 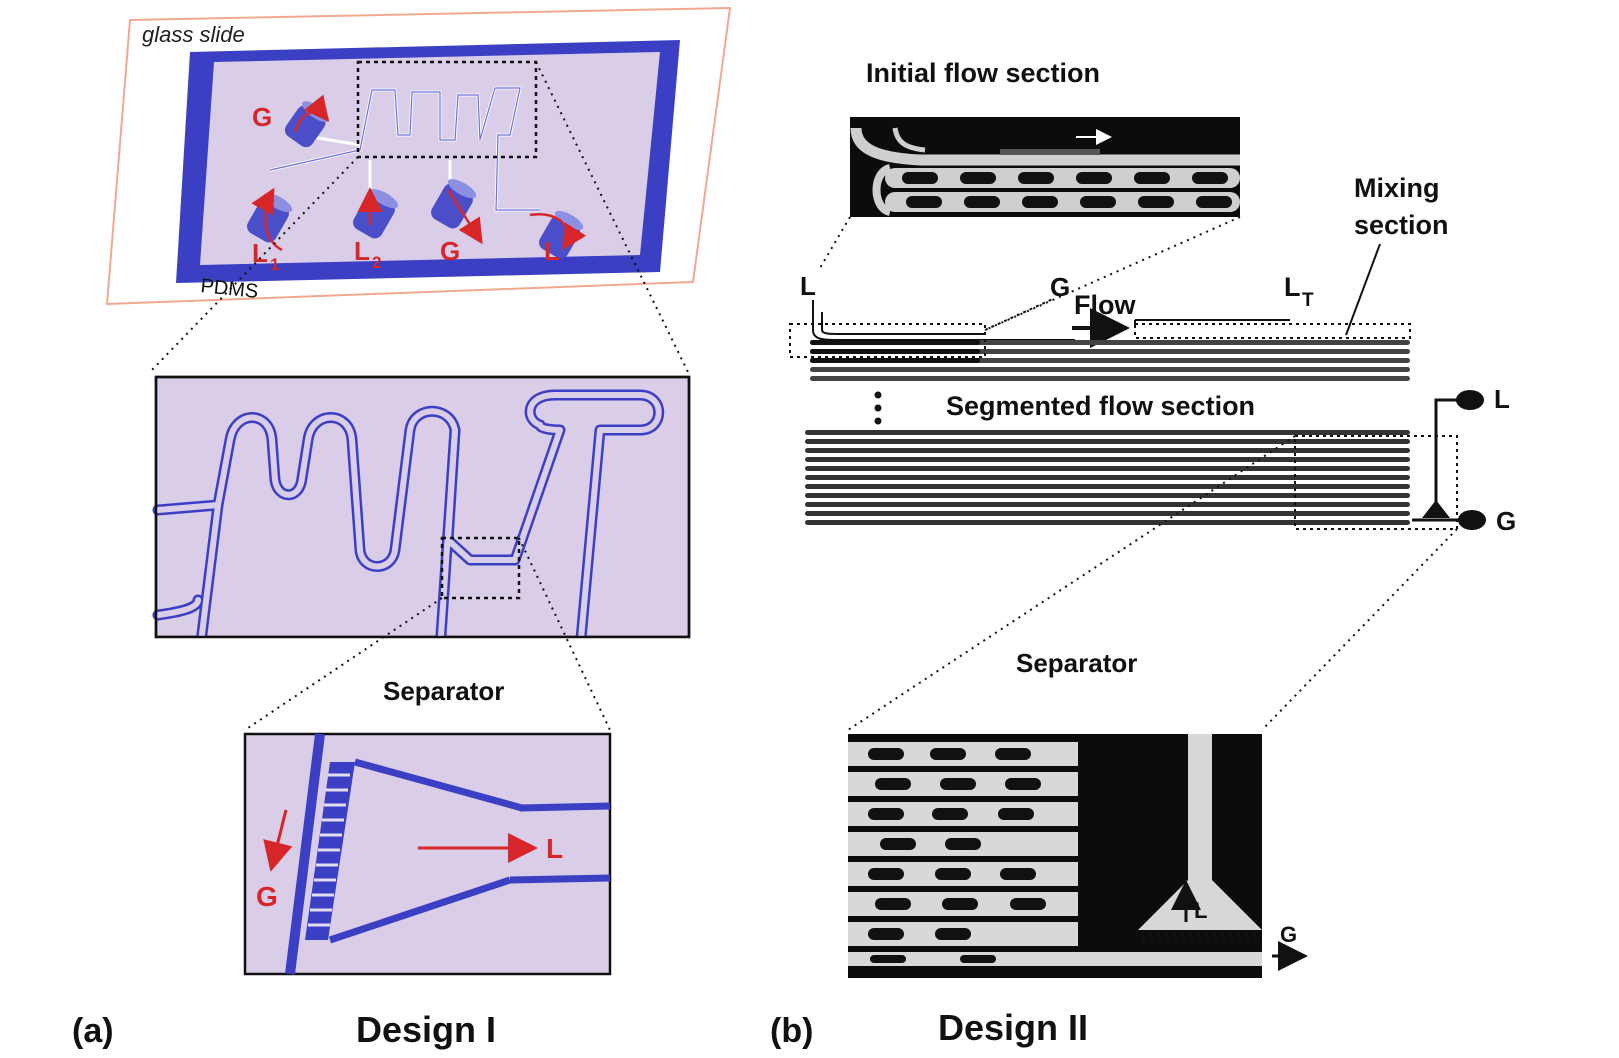 I want to click on sep-b-zoom-line-left, so click(x=1071, y=583).